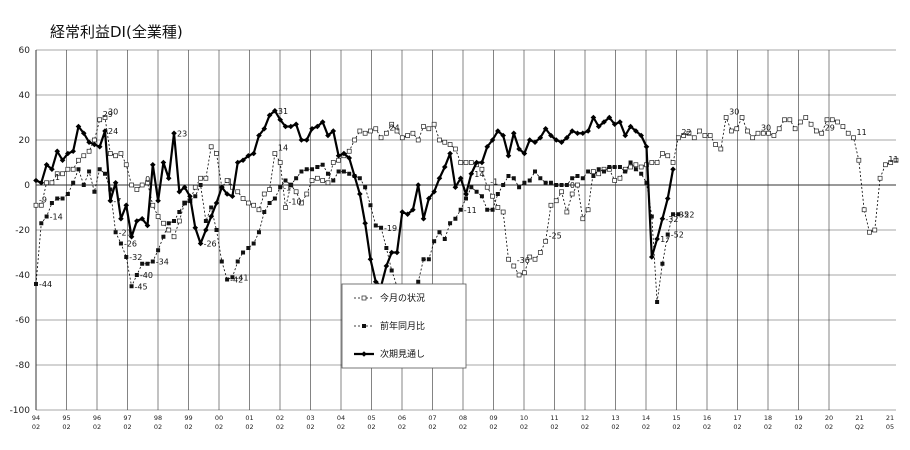 Image resolution: width=910 pixels, height=450 pixels. I want to click on data-label: 31, so click(283, 111).